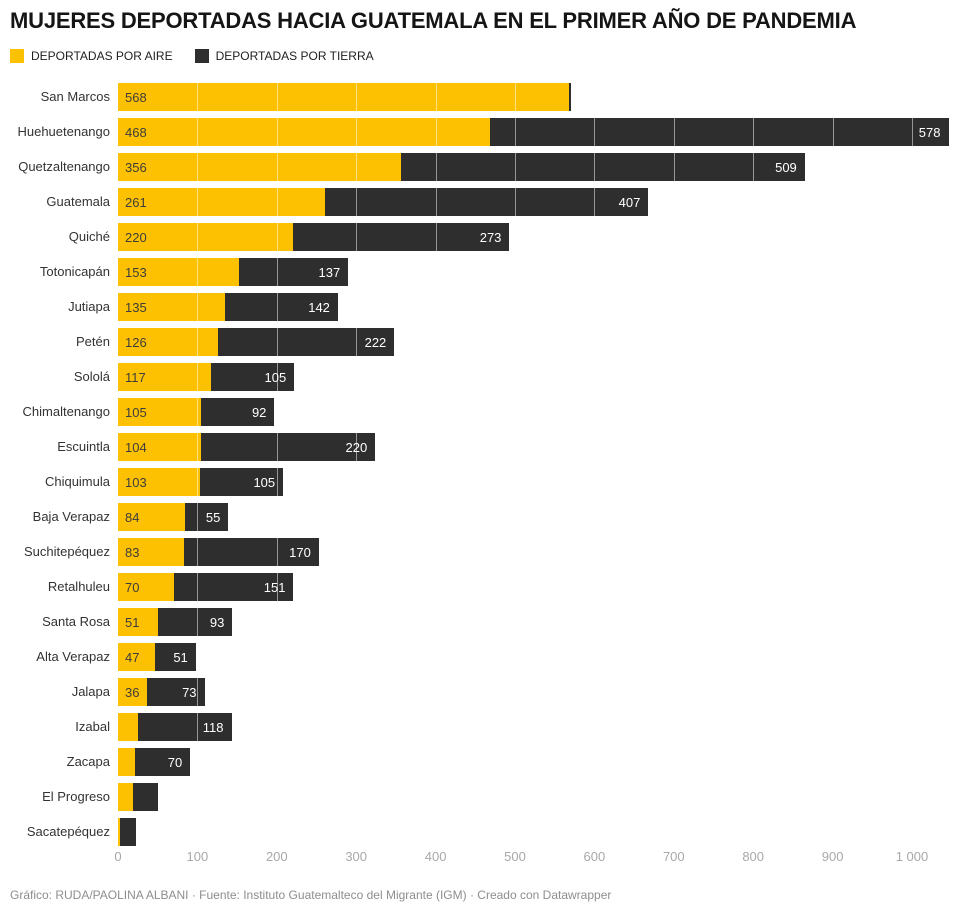 The image size is (953, 911). I want to click on legend-swatch-aire-icon, so click(17, 56).